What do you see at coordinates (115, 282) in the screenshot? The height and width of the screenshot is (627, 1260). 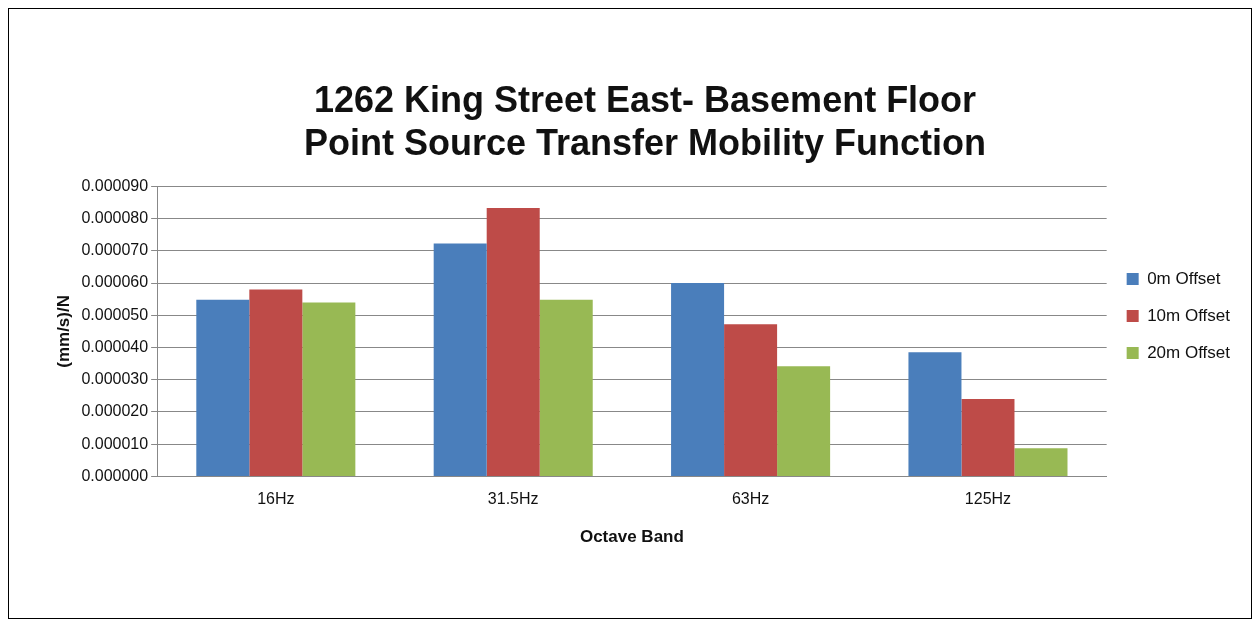 I see `y-tick-label: 0.000060` at bounding box center [115, 282].